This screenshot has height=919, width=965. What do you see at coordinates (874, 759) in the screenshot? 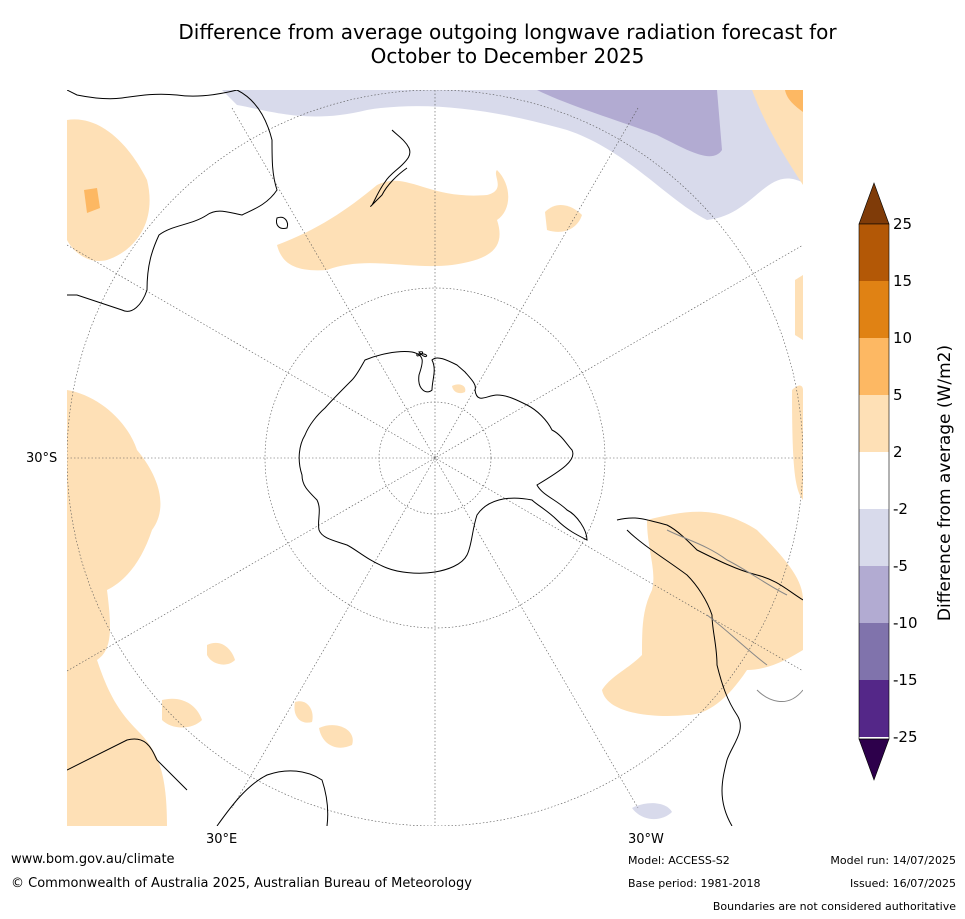
I see `colorbar-under-arrow` at bounding box center [874, 759].